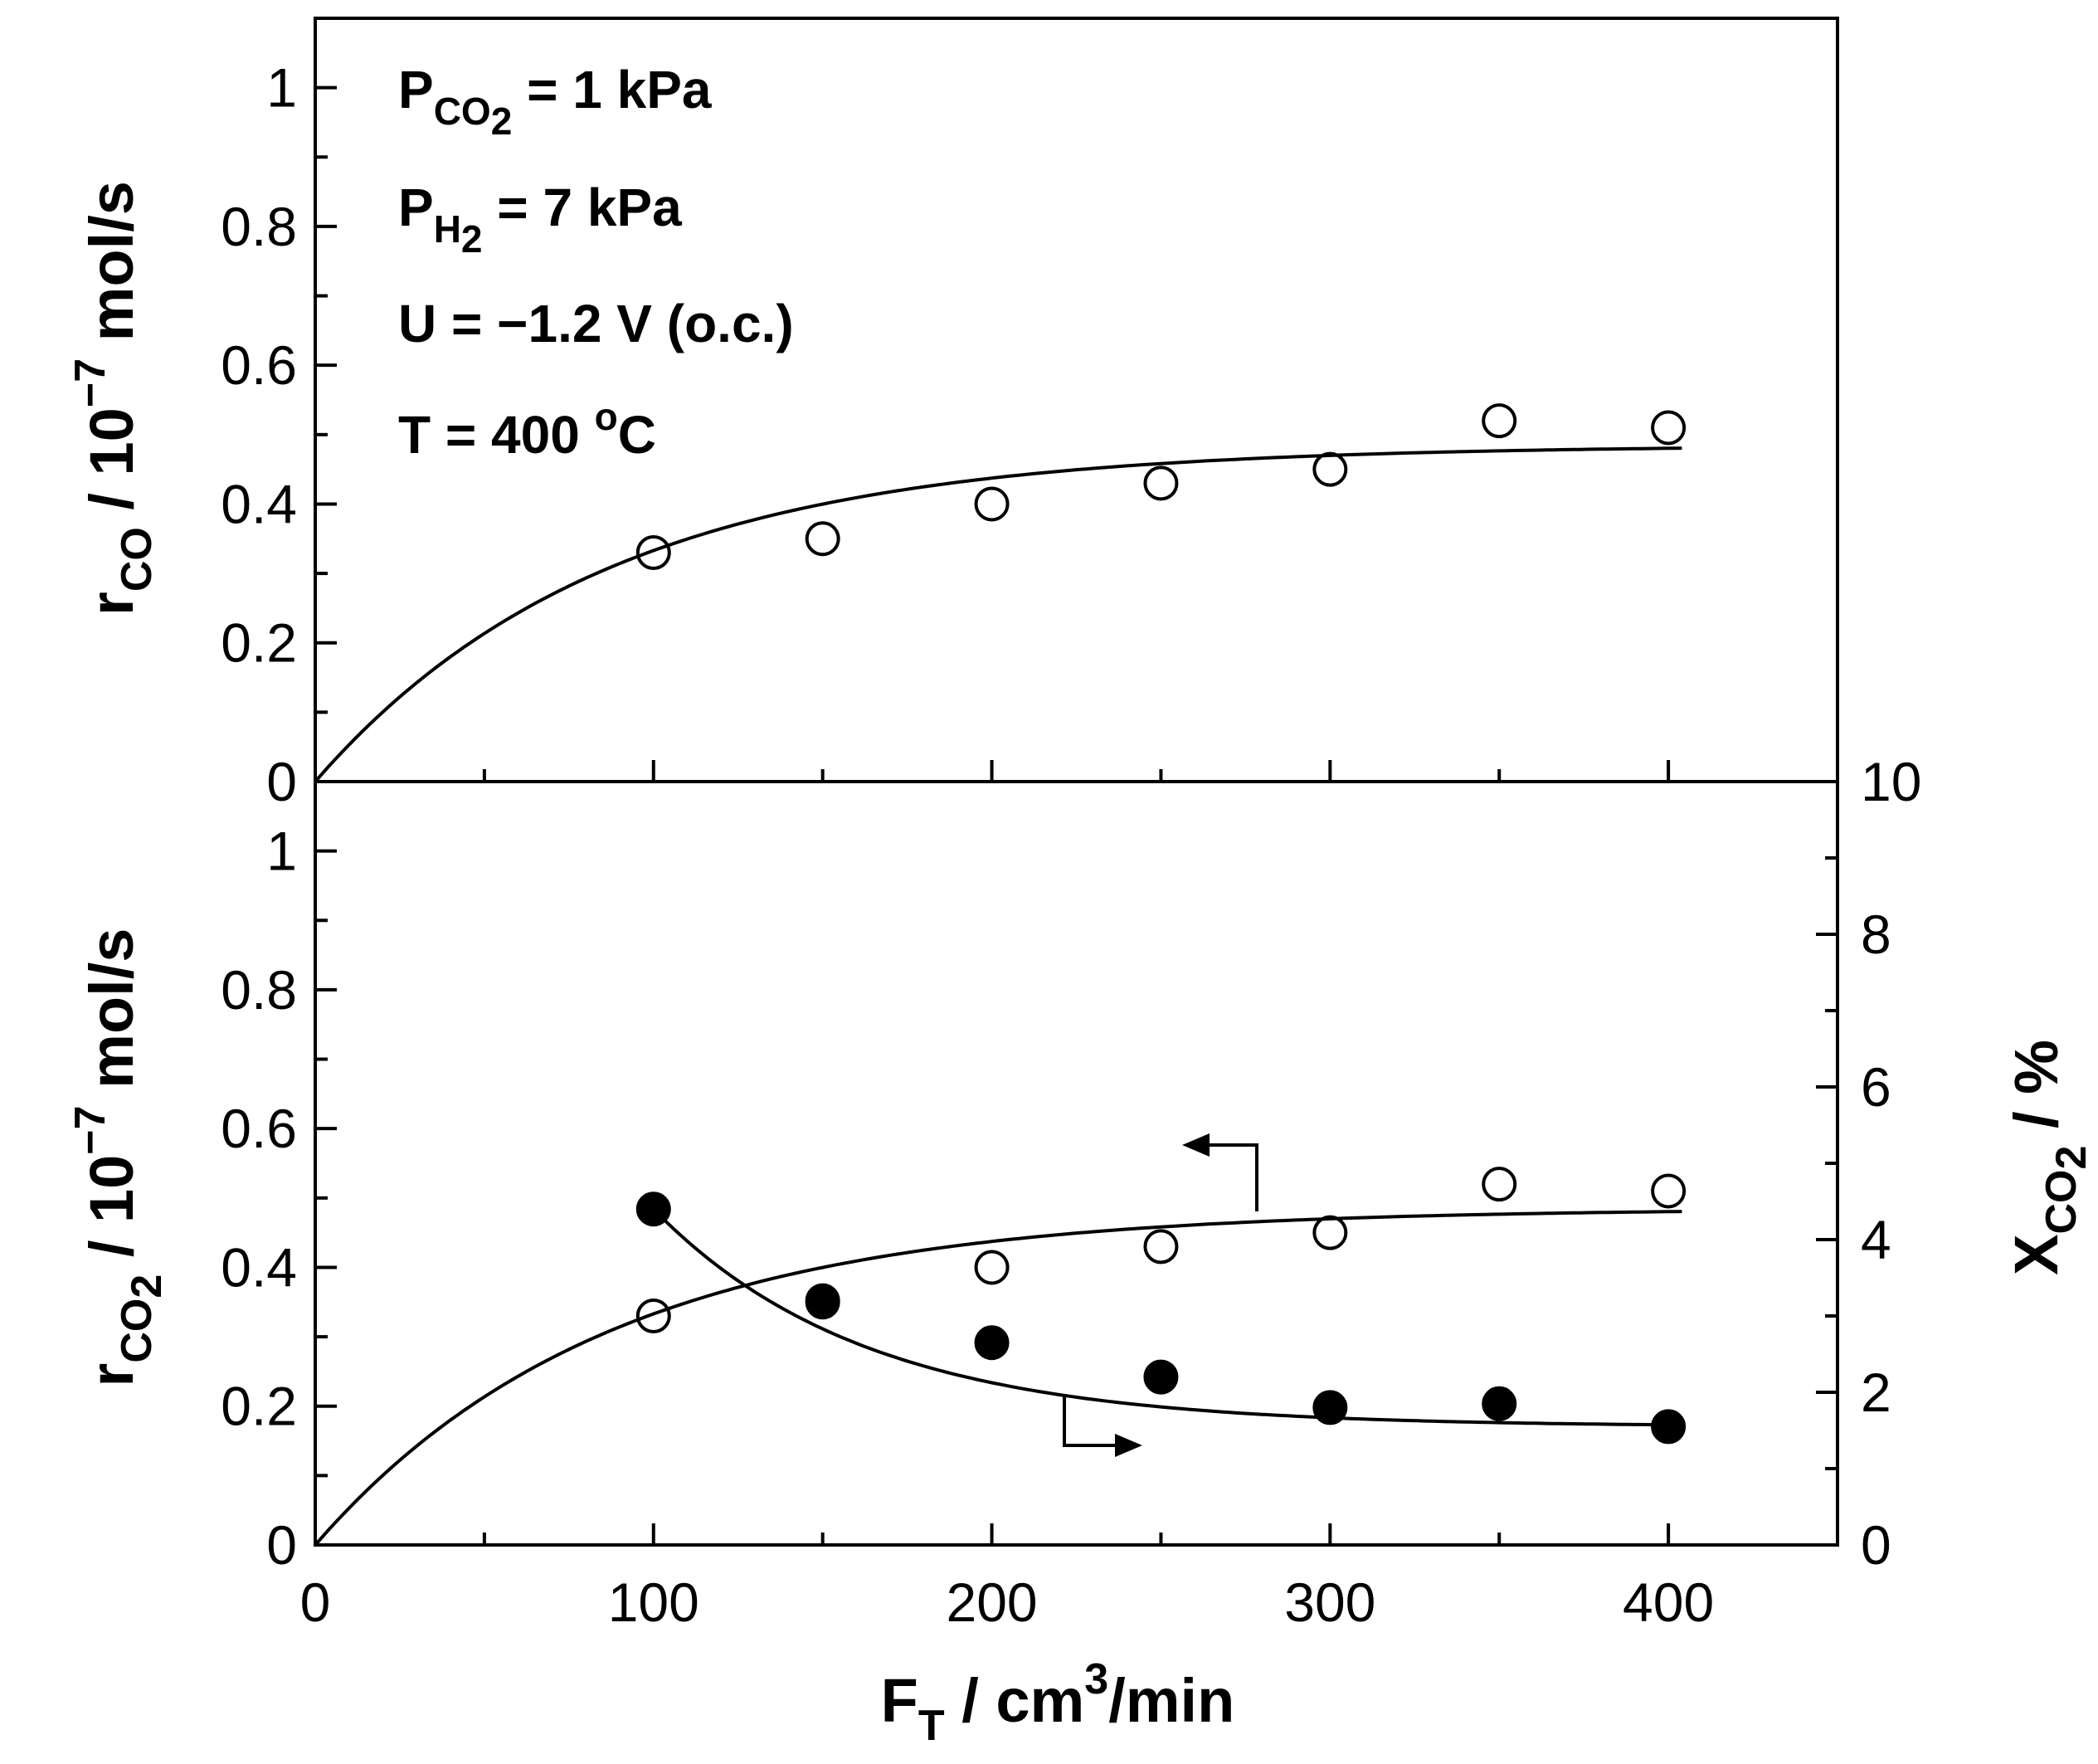 Image resolution: width=2098 pixels, height=1764 pixels. I want to click on x-tick-label: 200, so click(992, 1602).